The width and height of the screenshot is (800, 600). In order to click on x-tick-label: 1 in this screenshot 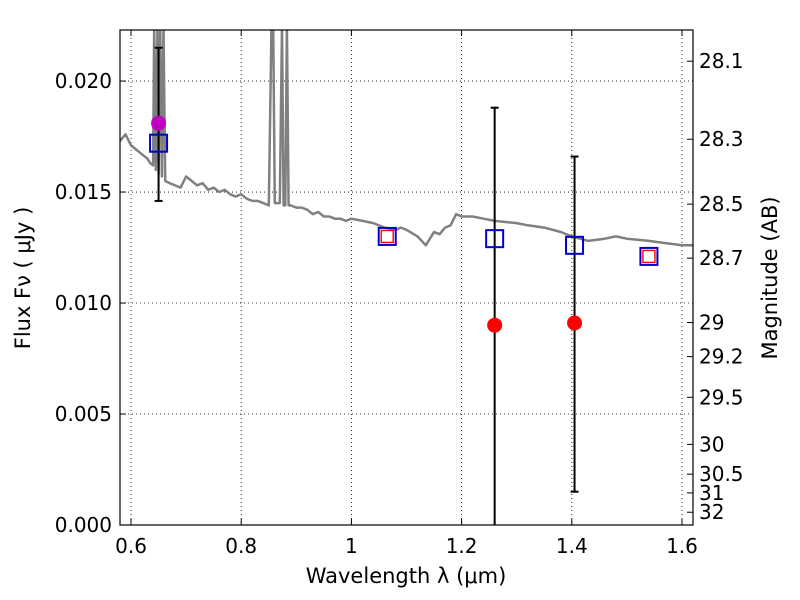, I will do `click(351, 546)`.